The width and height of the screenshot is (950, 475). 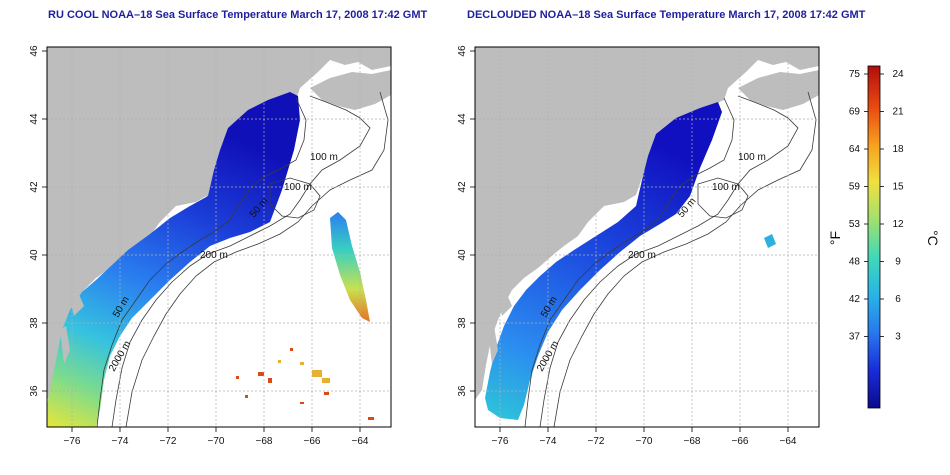 I want to click on left-x-axis: −76 −74 −72 −70 −68 −66 −64, so click(x=216, y=437).